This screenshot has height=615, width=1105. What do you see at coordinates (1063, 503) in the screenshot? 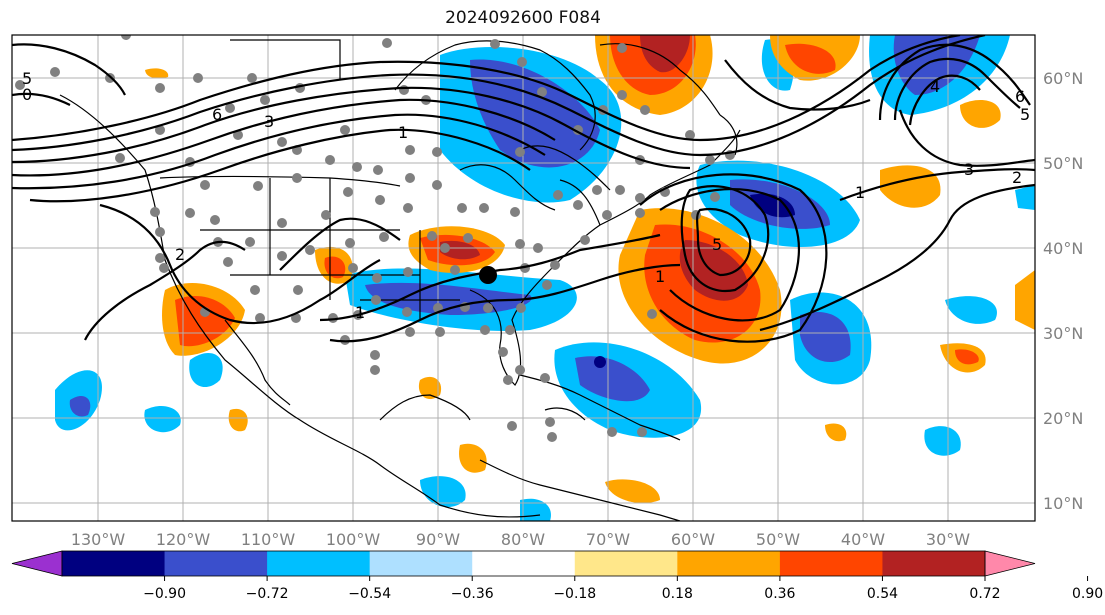
I see `lat-label: 10°N` at bounding box center [1063, 503].